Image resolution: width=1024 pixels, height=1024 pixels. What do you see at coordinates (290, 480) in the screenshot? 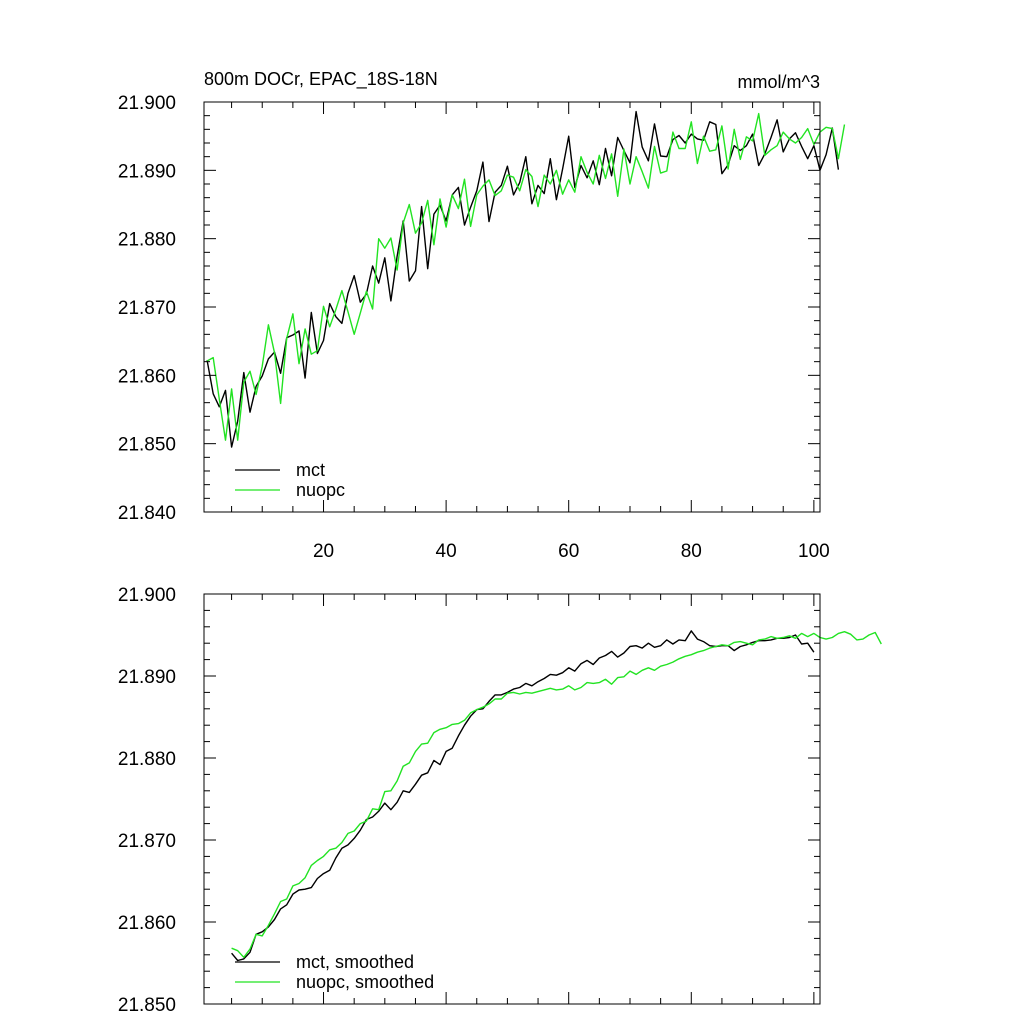
I see `top-legend: mct nuopc` at bounding box center [290, 480].